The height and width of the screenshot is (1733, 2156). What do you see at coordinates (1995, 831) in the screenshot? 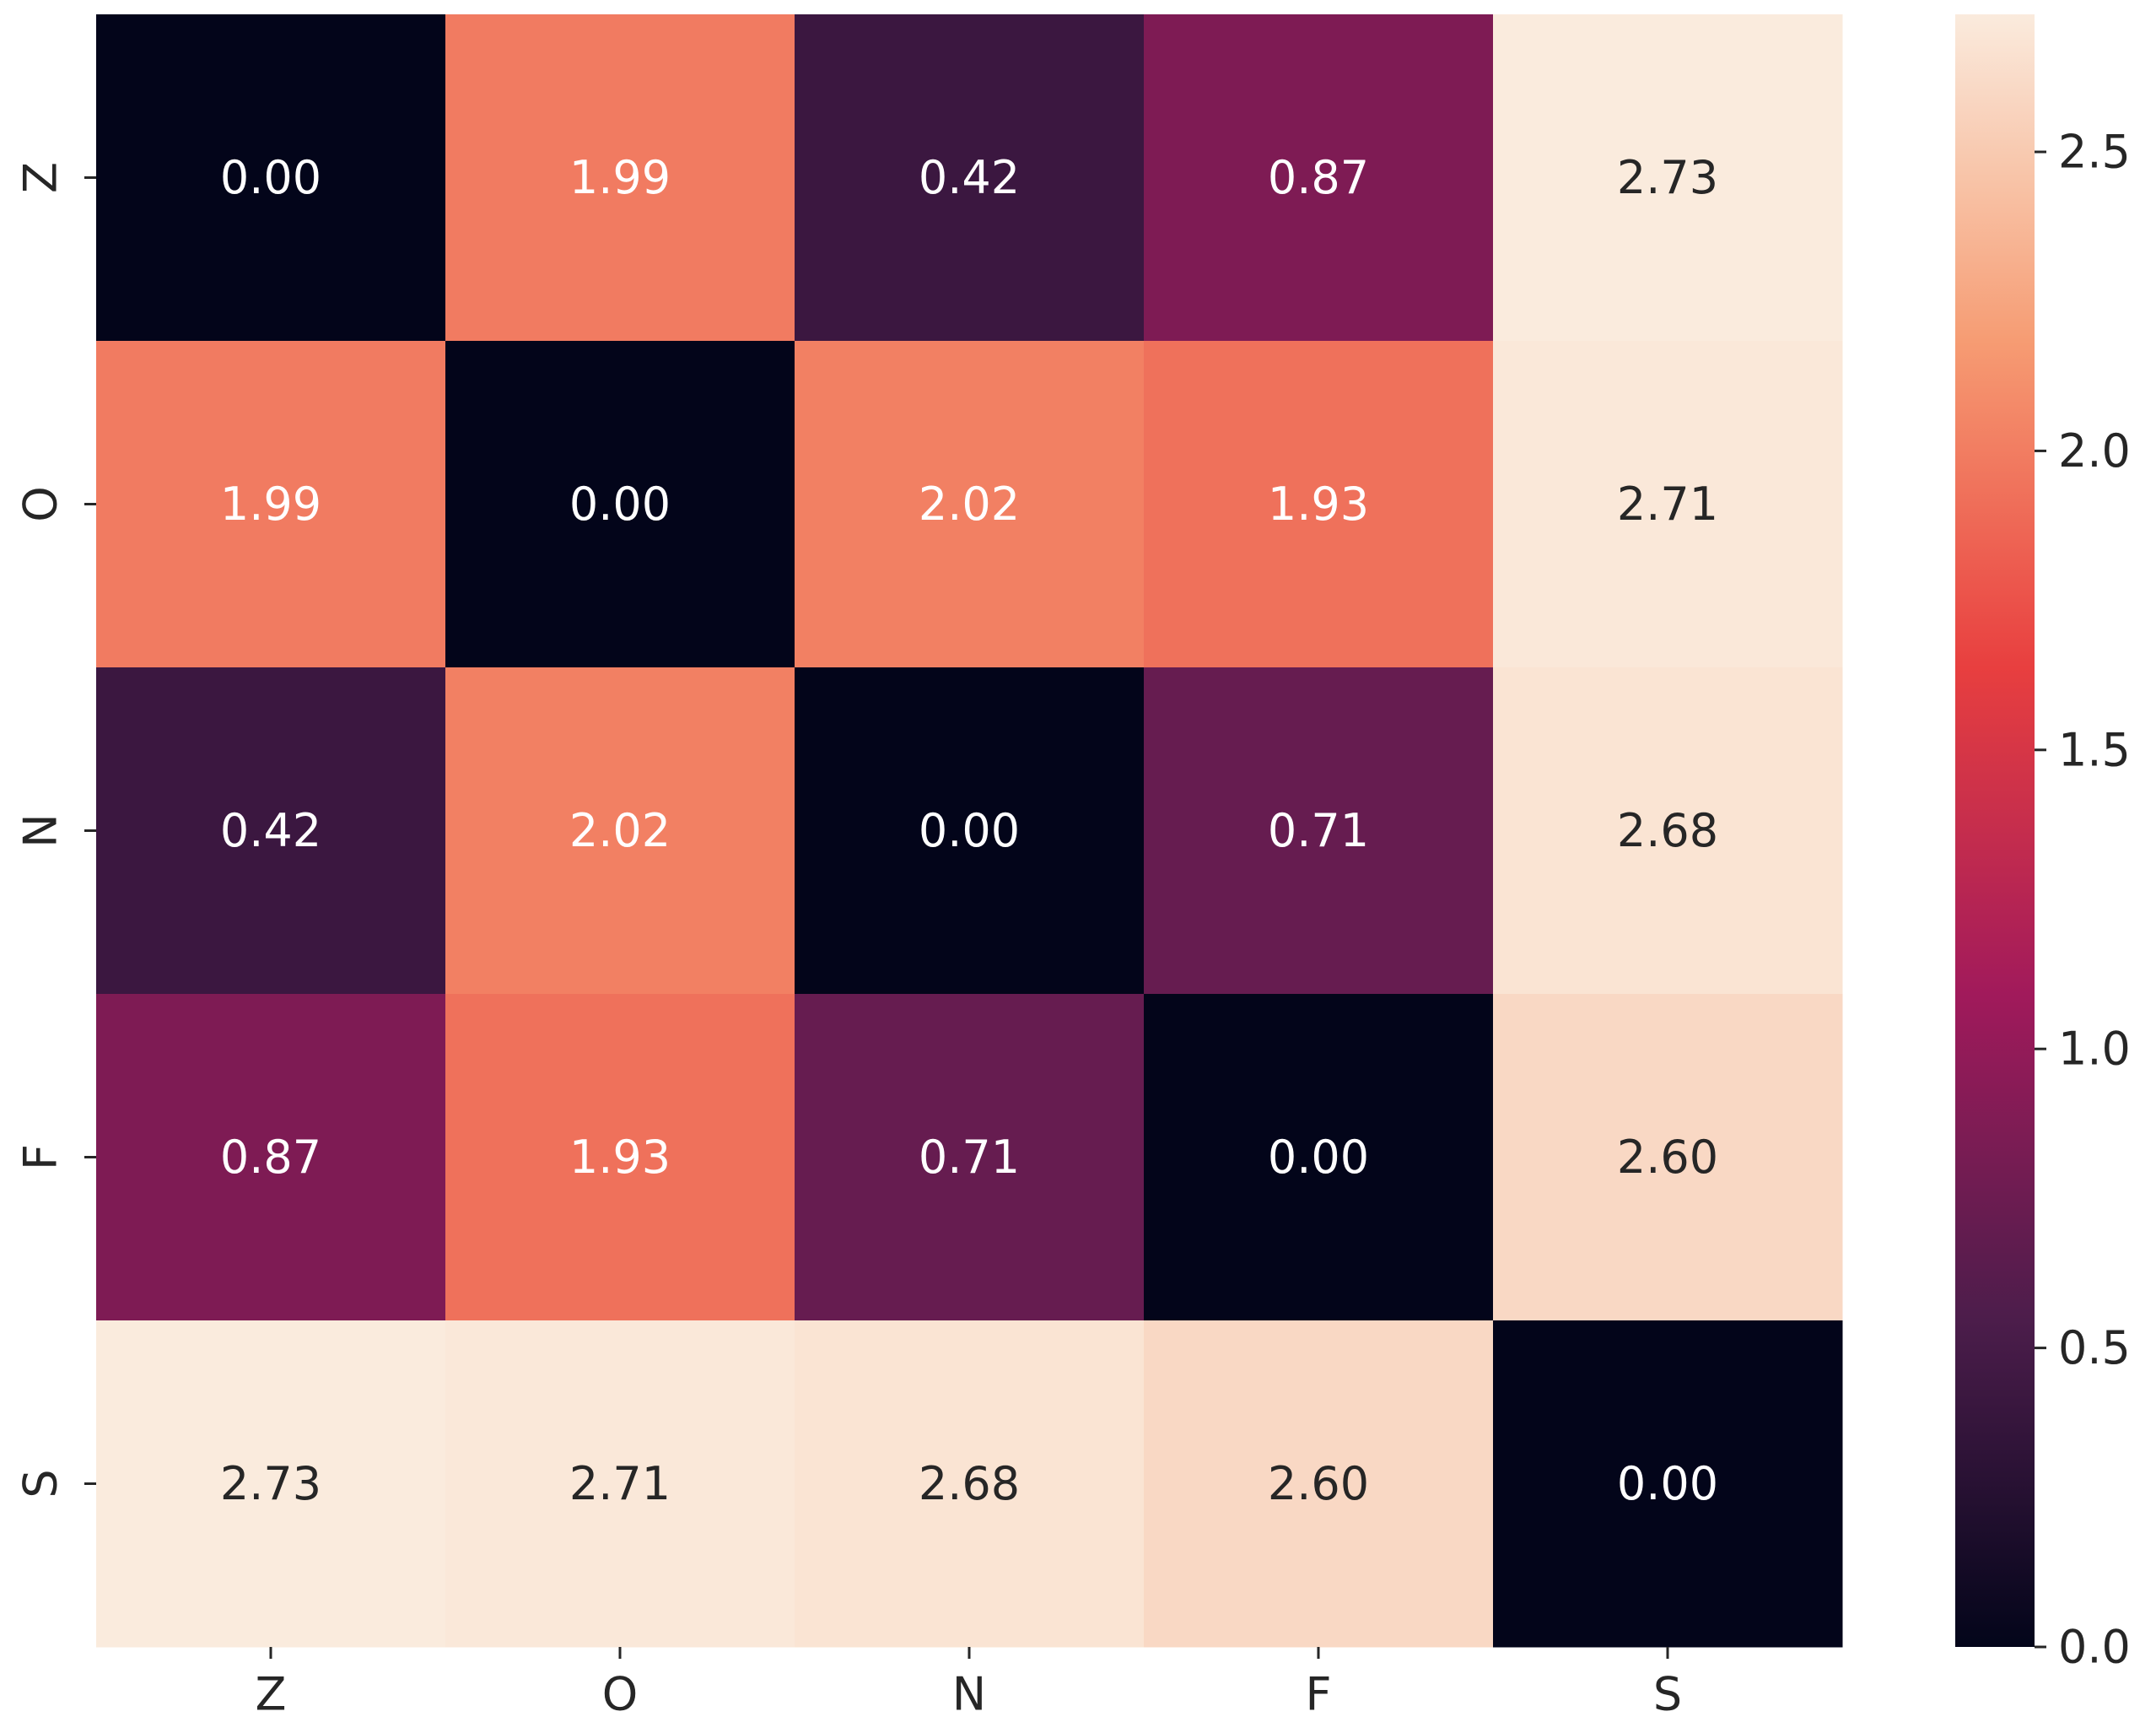
I see `colorbar-gradient` at bounding box center [1995, 831].